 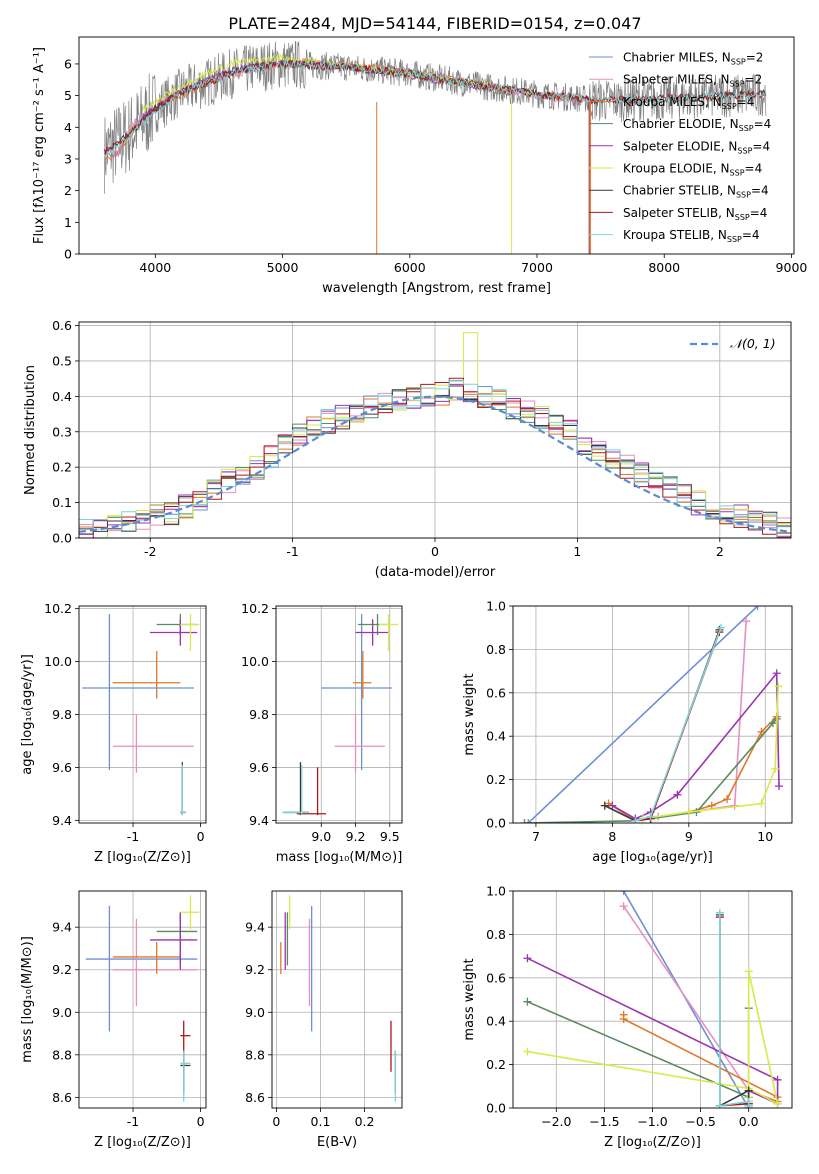 I want to click on legend-label: Salpeter ELODIE, NSSP=4, so click(x=696, y=147).